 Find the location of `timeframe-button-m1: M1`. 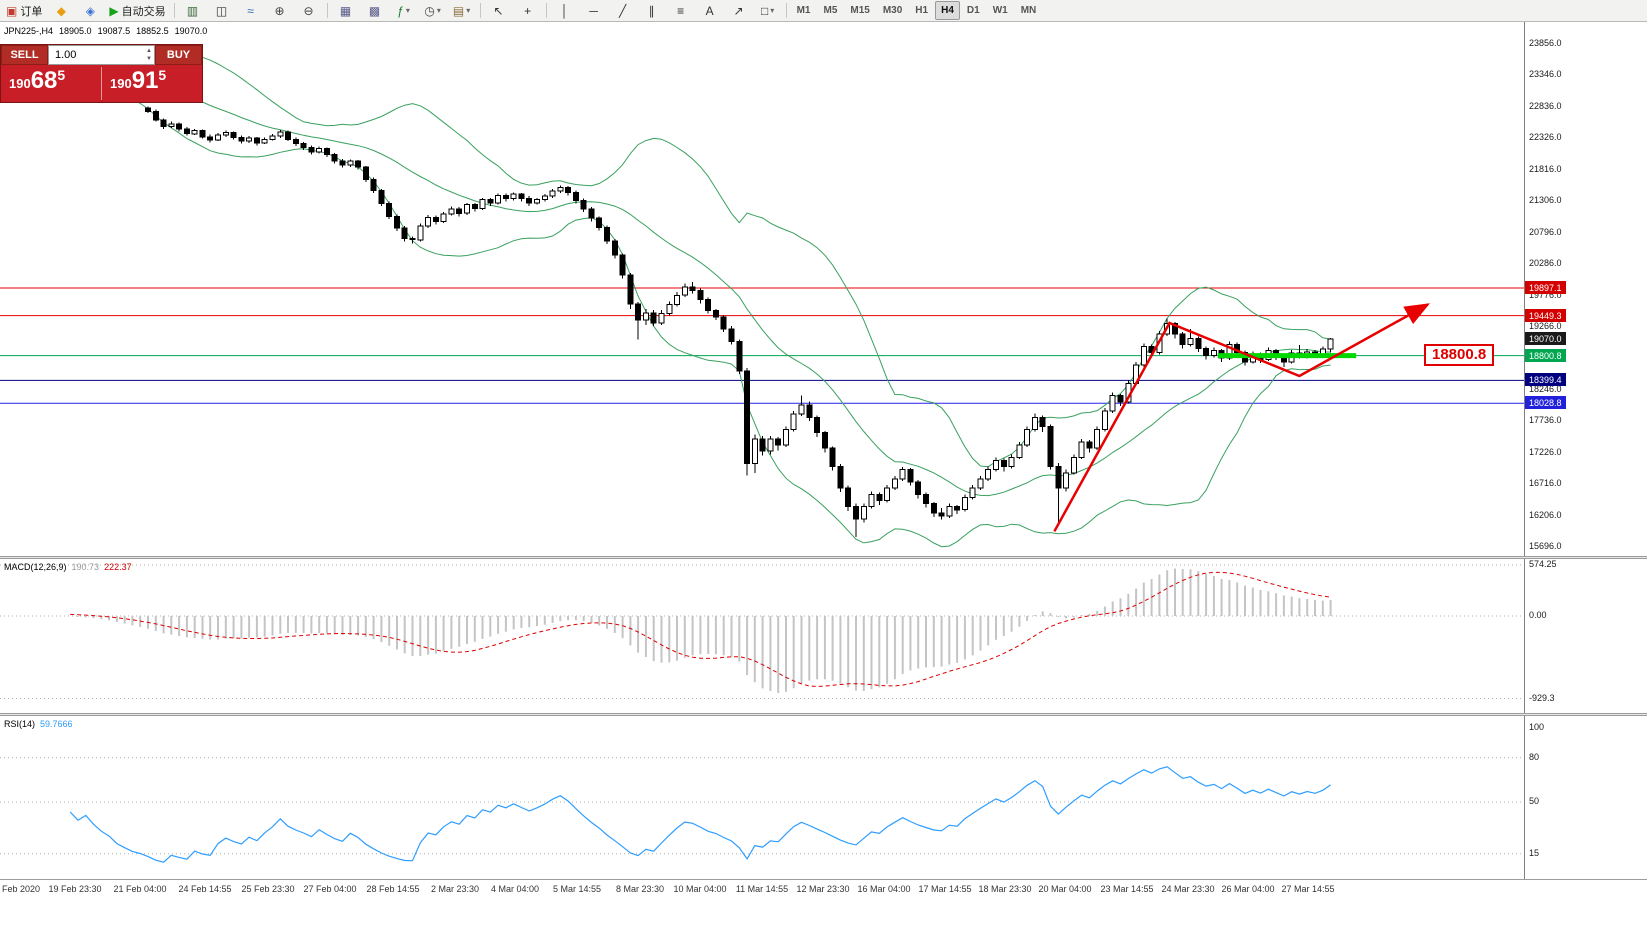

timeframe-button-m1: M1 is located at coordinates (803, 10).